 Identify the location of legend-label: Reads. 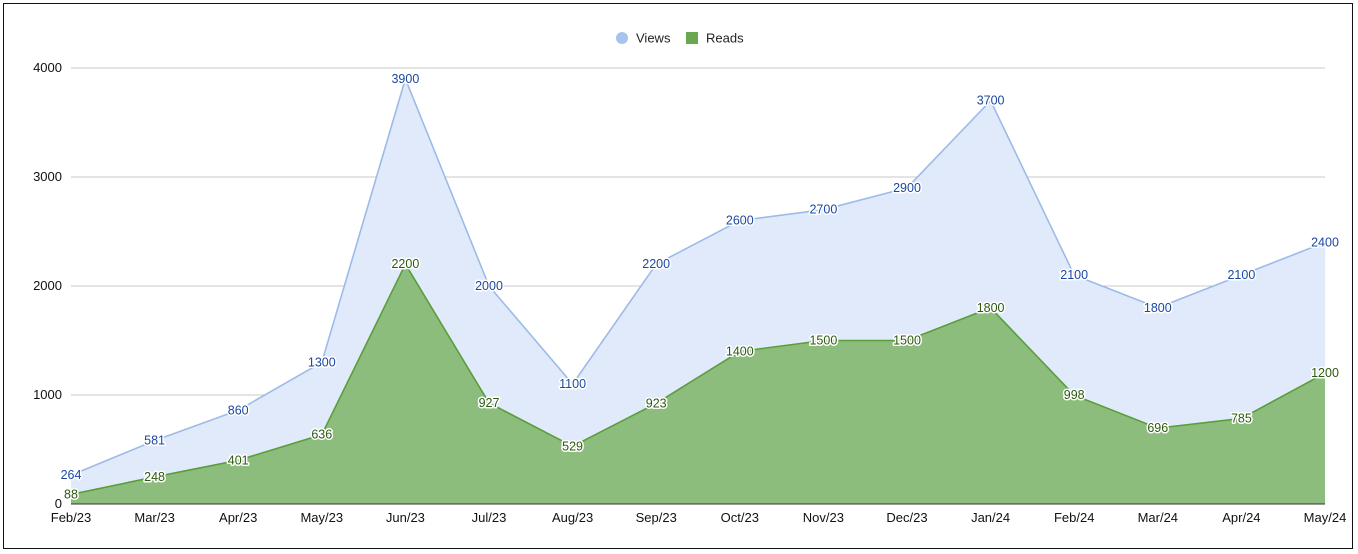
(725, 38).